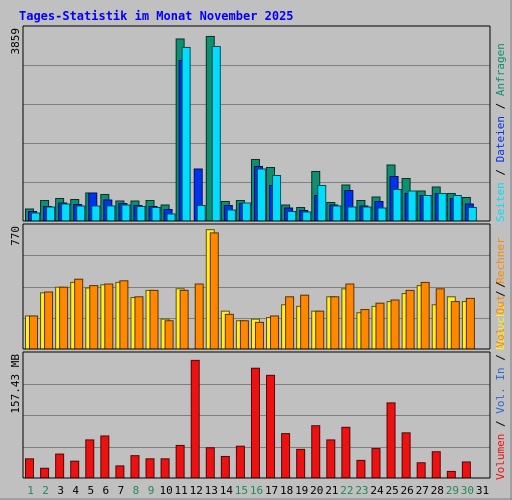  I want to click on legend-requests: Seiten / Dateien / Anfragen, so click(500, 132).